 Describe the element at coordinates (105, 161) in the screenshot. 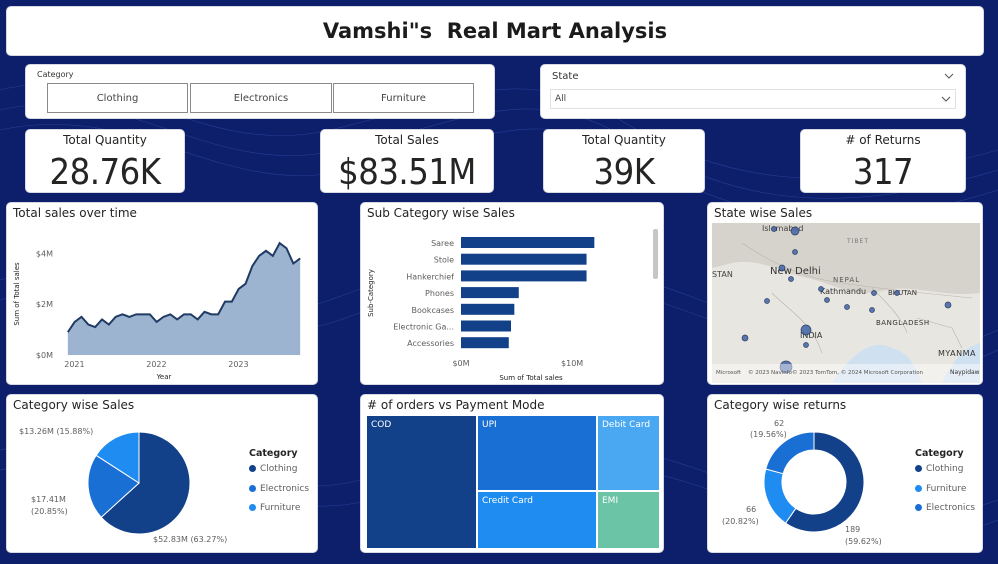

I see `kpi-total-quantity: Total Quantity 28.76K` at that location.